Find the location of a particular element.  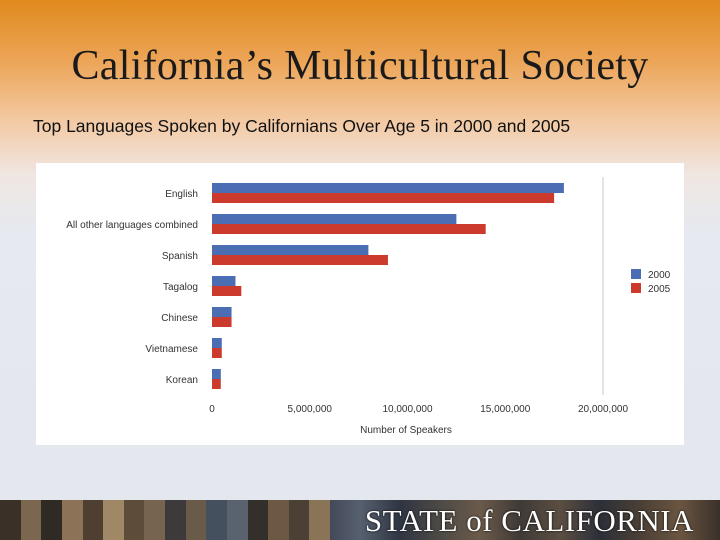

legend-label: 2000 is located at coordinates (659, 275).